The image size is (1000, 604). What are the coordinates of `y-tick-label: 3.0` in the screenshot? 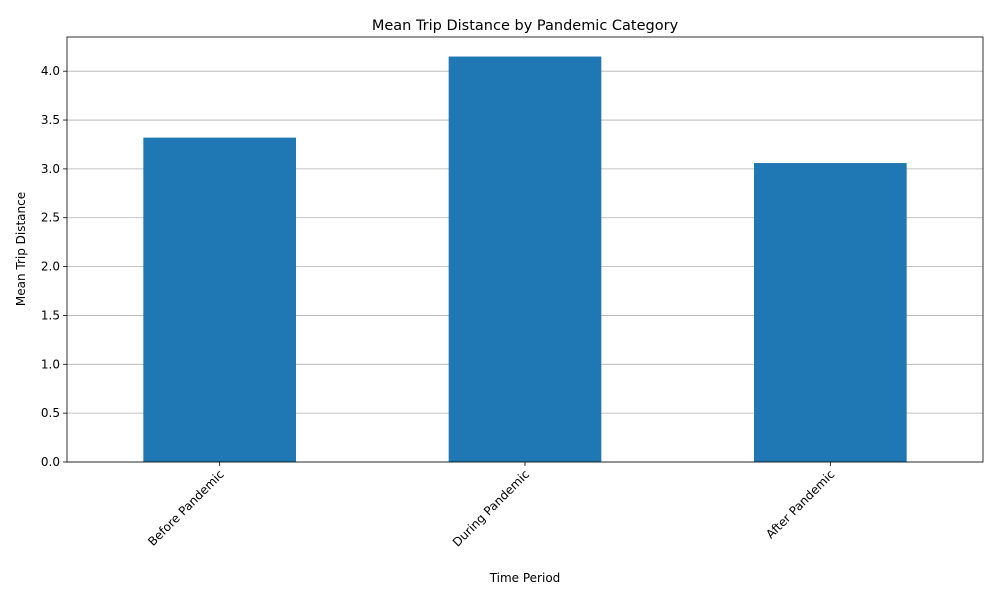 It's located at (50, 169).